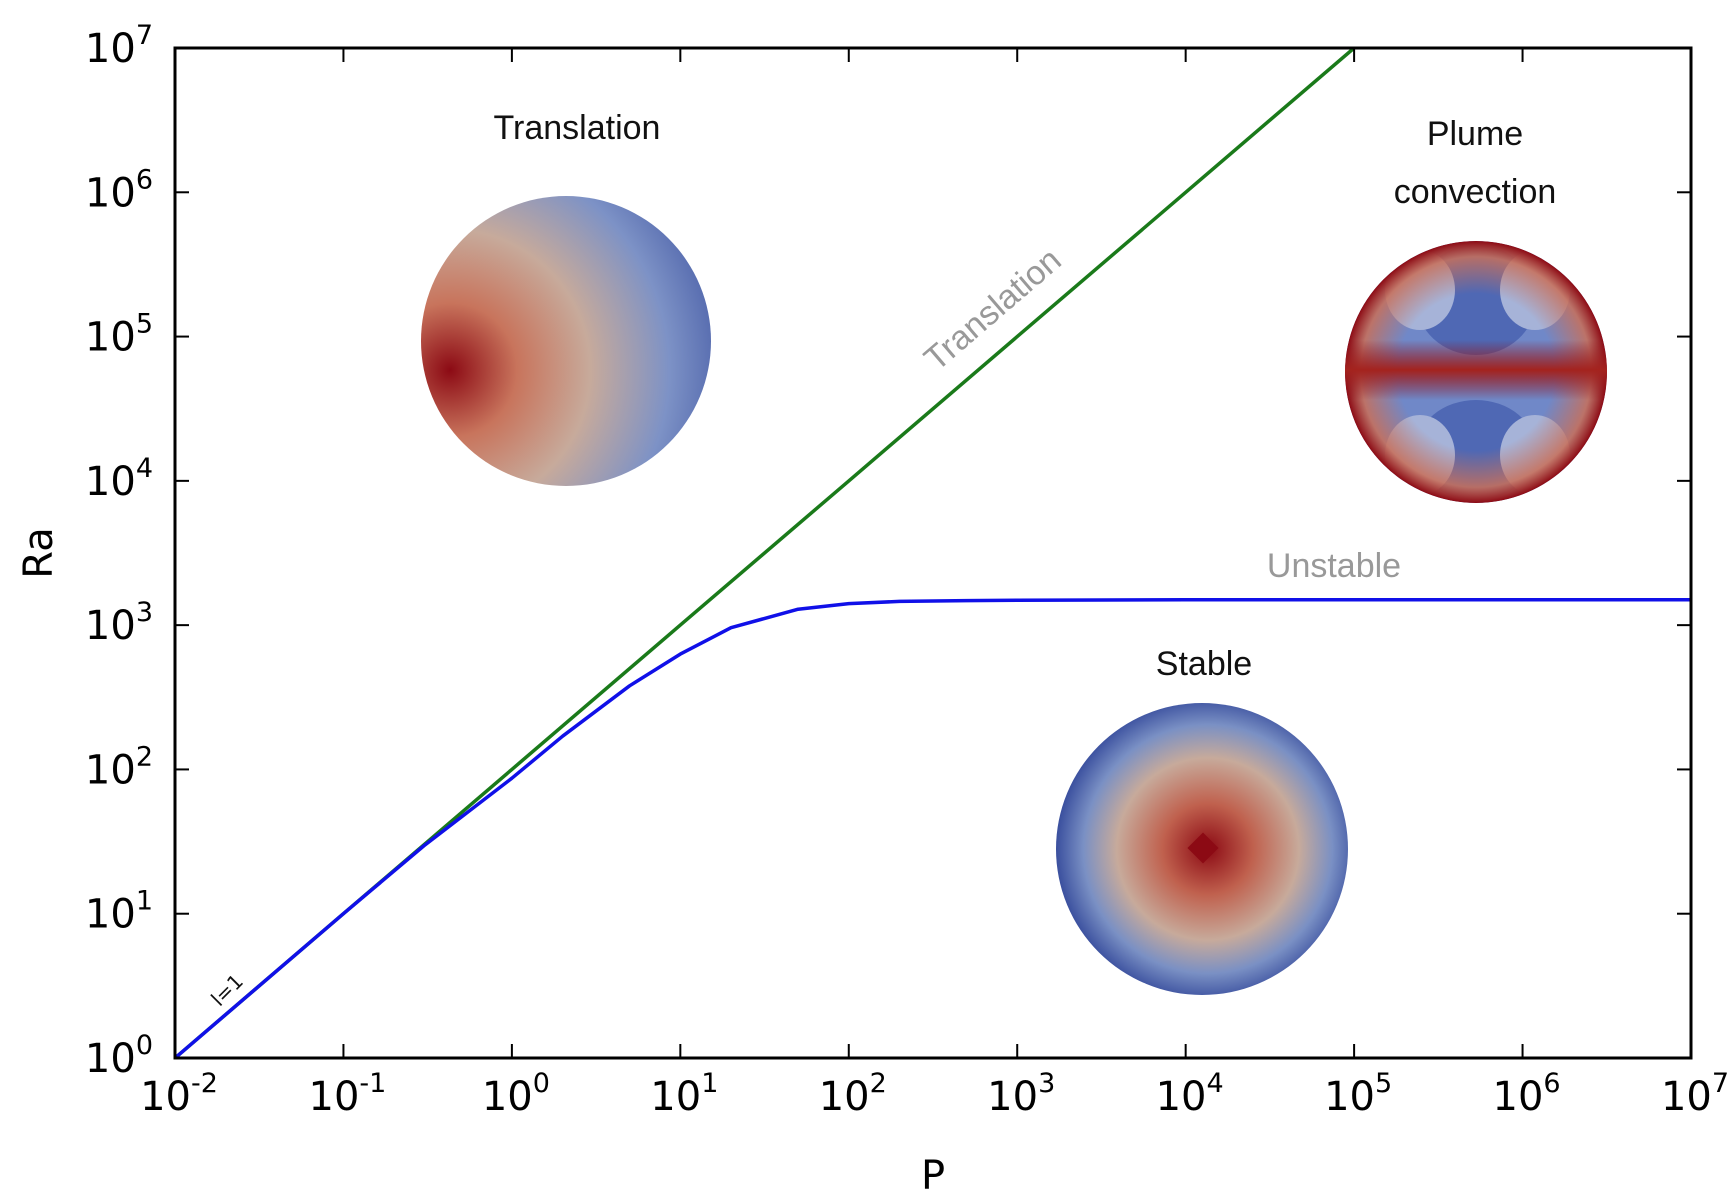 The height and width of the screenshot is (1200, 1728). Describe the element at coordinates (1358, 1094) in the screenshot. I see `x-tick-label: 10⁵` at that location.